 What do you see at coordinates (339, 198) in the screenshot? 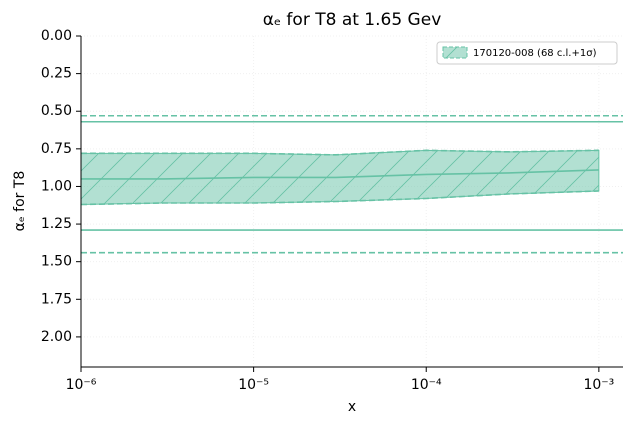
I see `band-lower` at bounding box center [339, 198].